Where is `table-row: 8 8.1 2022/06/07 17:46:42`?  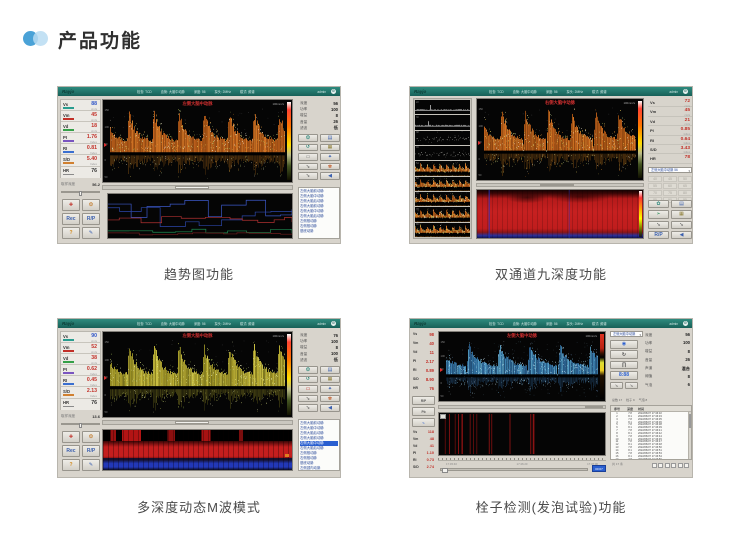
table-row: 8 8.1 2022/06/07 17:46:42 is located at coordinates (651, 433).